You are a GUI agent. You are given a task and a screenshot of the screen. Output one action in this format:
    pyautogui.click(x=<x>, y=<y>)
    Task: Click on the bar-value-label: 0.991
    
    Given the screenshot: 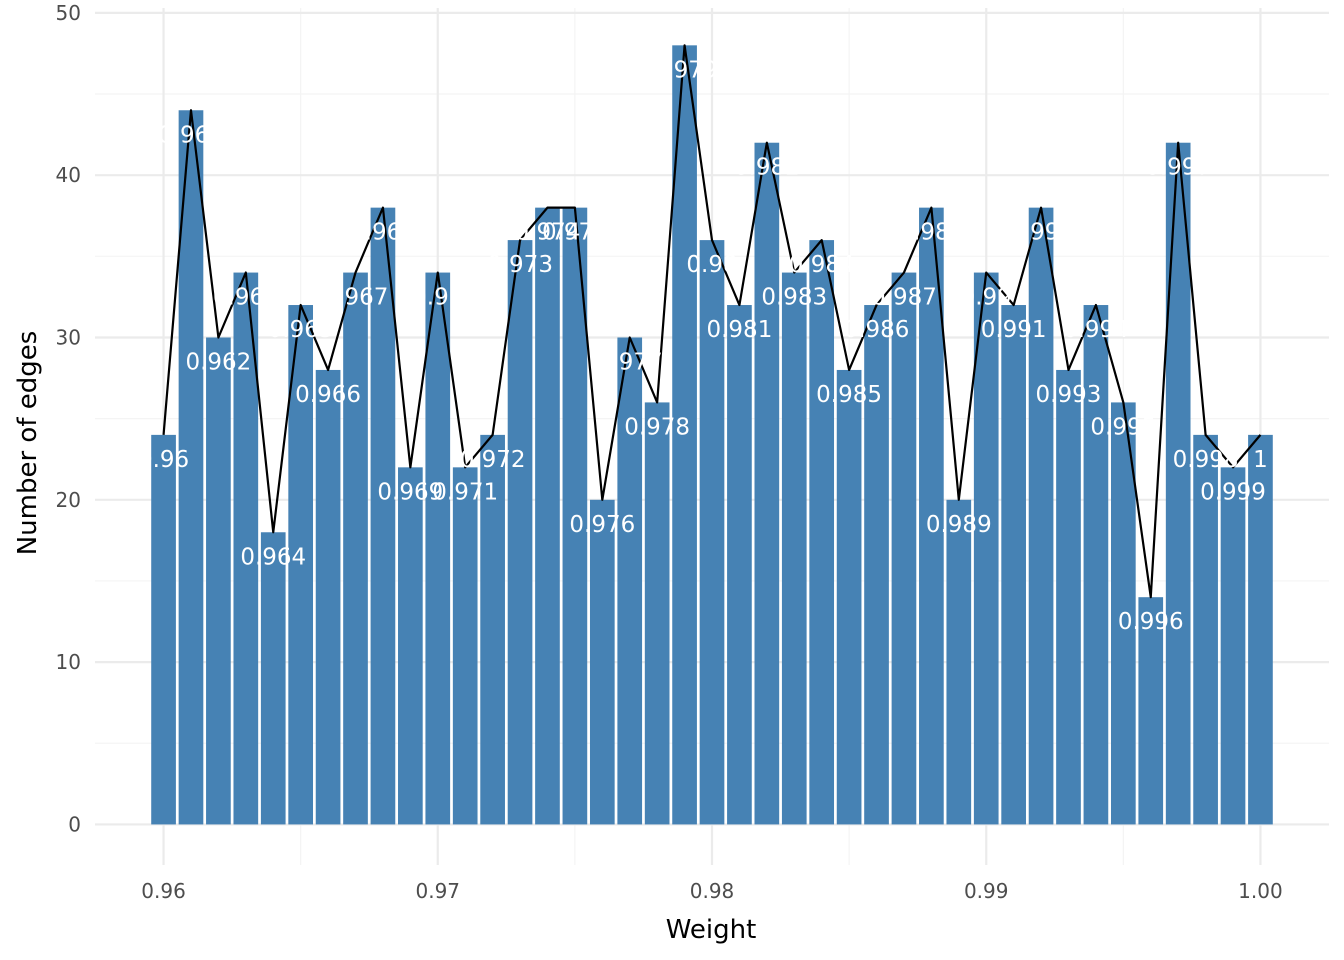 What is the action you would take?
    pyautogui.click(x=1014, y=330)
    